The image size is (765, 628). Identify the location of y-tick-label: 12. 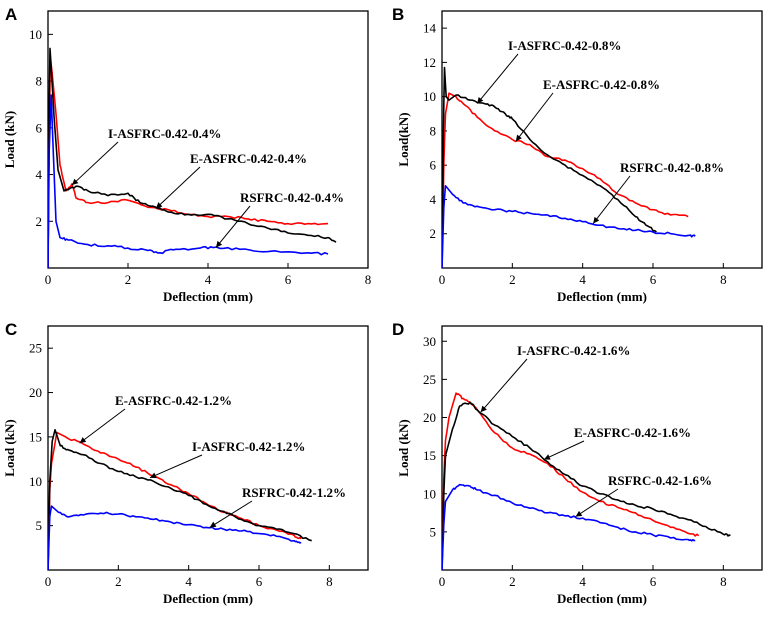
(429, 62).